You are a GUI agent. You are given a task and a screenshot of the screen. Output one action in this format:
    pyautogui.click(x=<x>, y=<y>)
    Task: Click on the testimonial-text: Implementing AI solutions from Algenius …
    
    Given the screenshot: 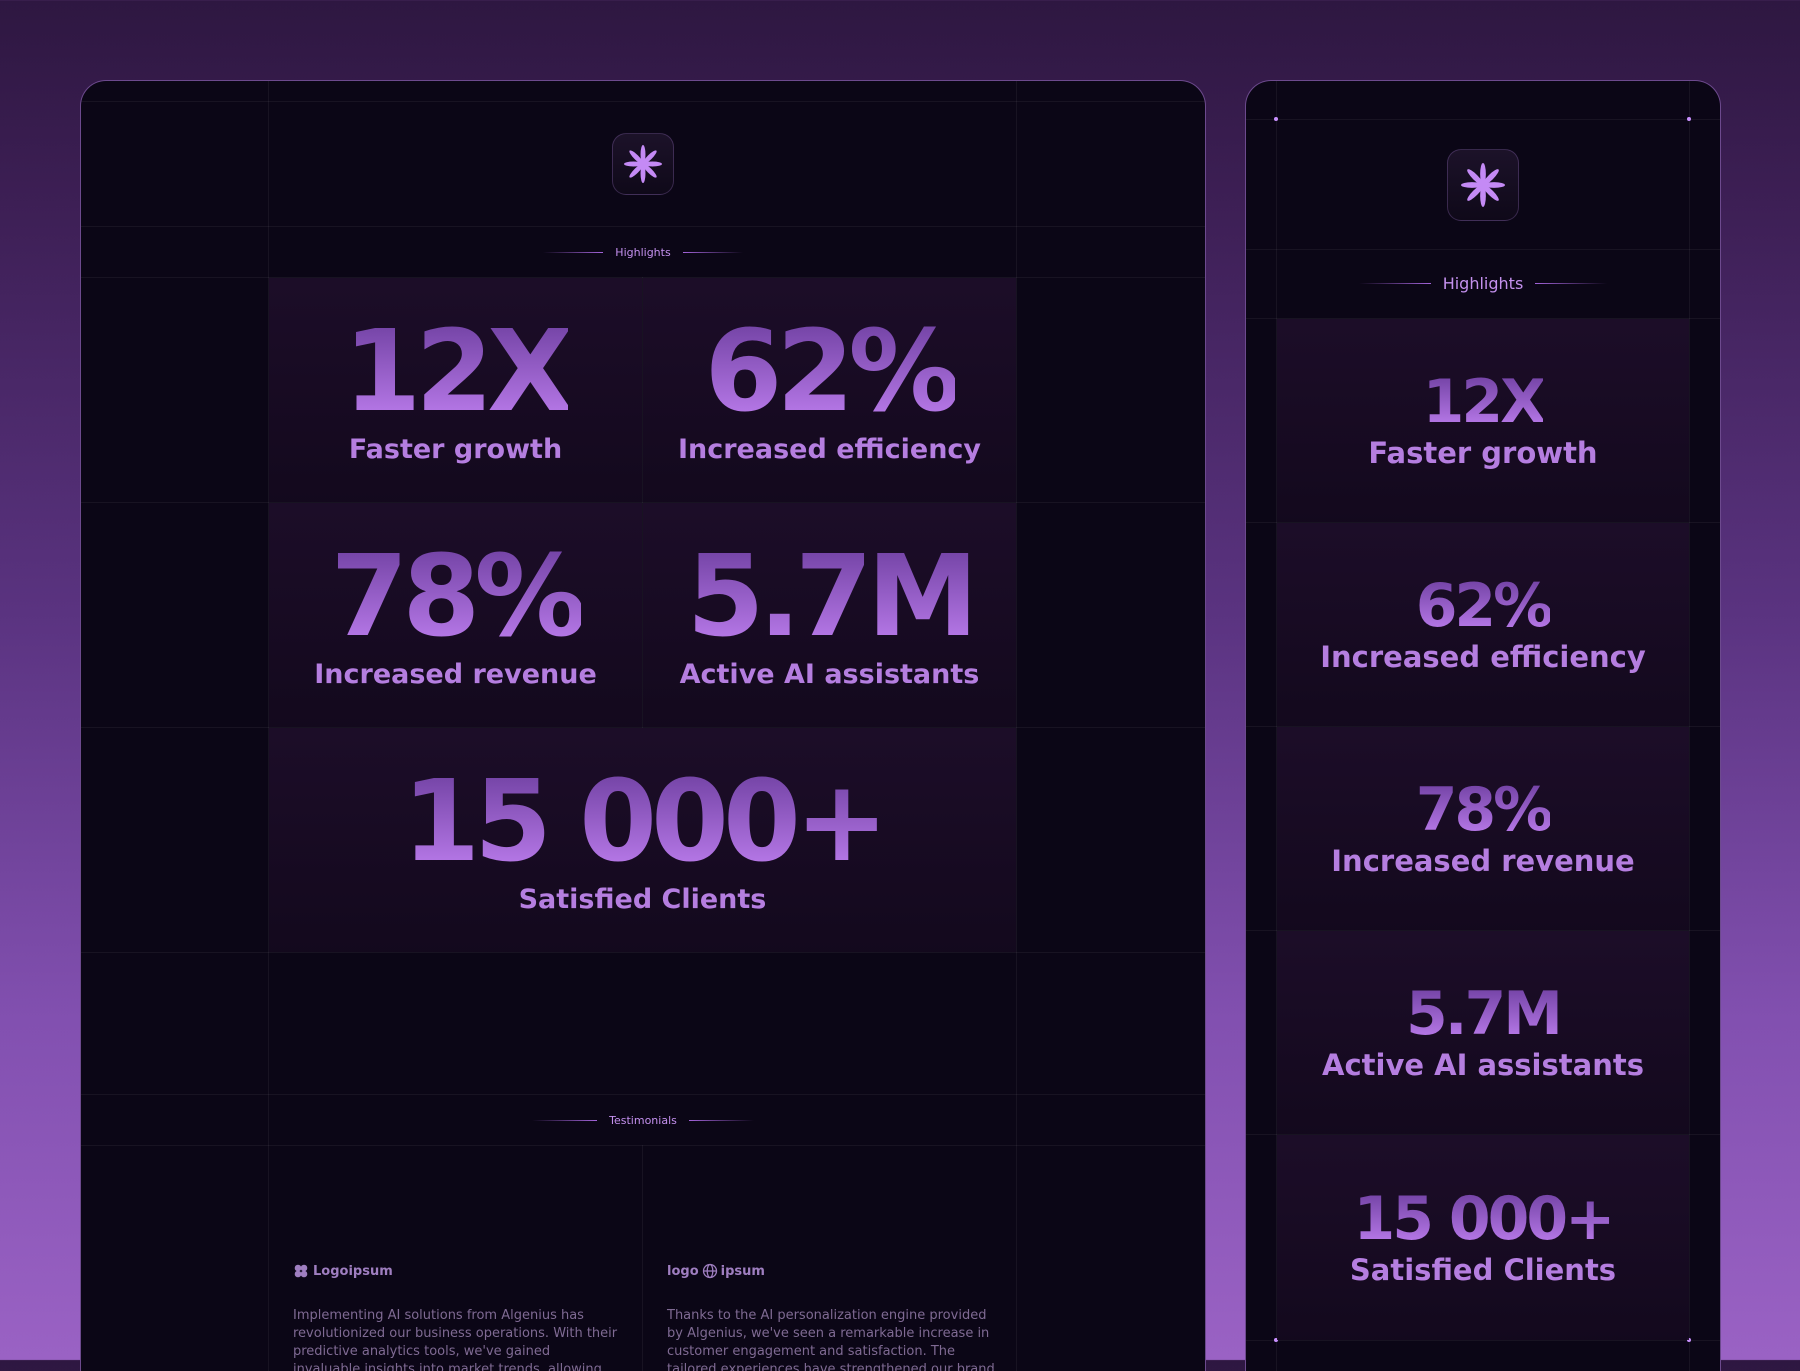 What is the action you would take?
    pyautogui.click(x=455, y=1339)
    